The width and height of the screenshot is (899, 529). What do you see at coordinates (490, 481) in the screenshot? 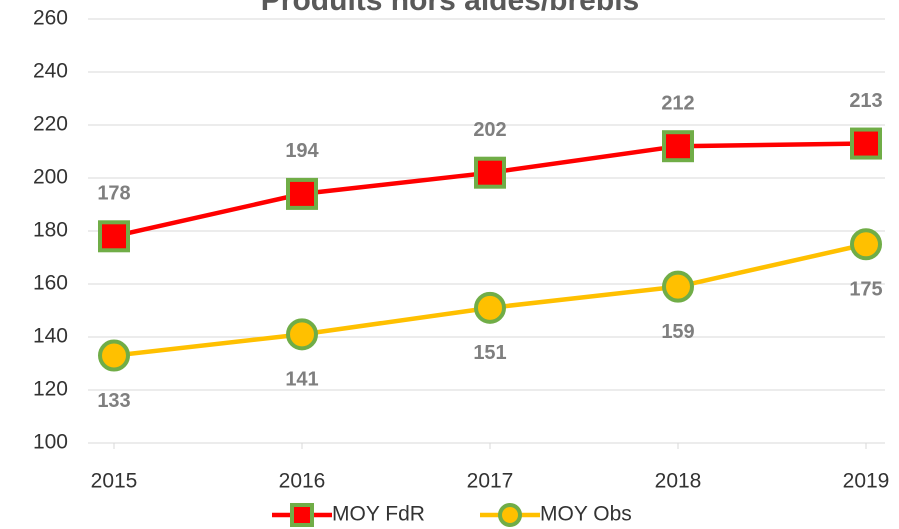
I see `x-tick-label: 2017` at bounding box center [490, 481].